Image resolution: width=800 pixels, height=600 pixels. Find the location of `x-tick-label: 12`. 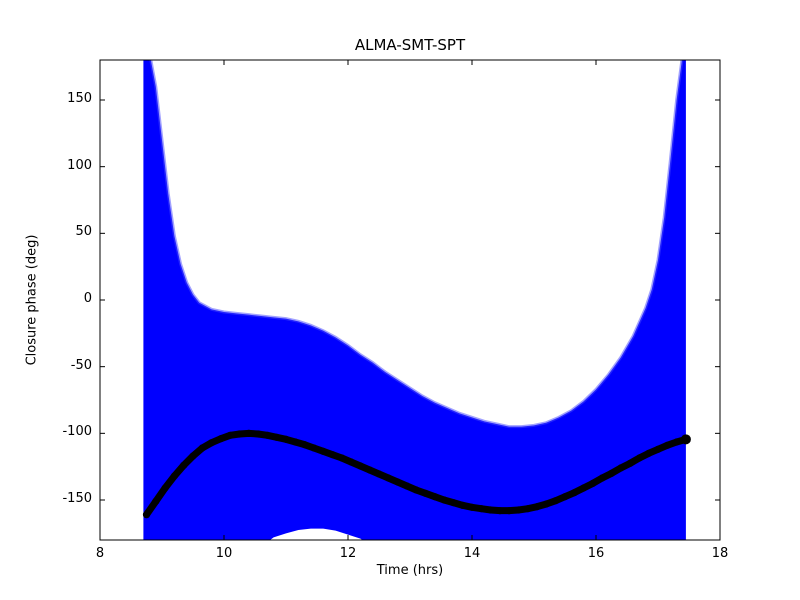

x-tick-label: 12 is located at coordinates (348, 553).